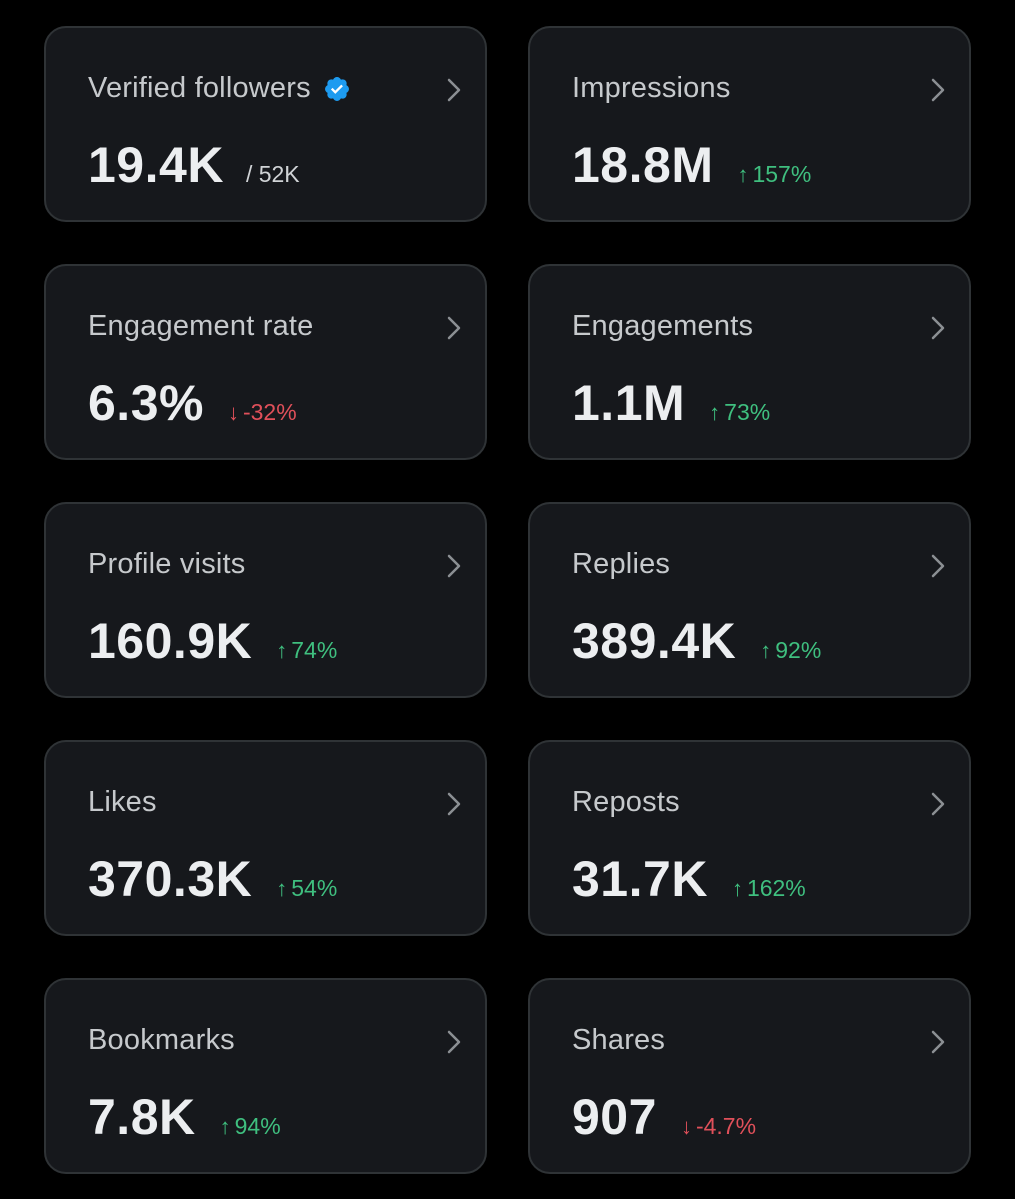 Image resolution: width=1015 pixels, height=1199 pixels. What do you see at coordinates (626, 802) in the screenshot?
I see `card-title: Reposts` at bounding box center [626, 802].